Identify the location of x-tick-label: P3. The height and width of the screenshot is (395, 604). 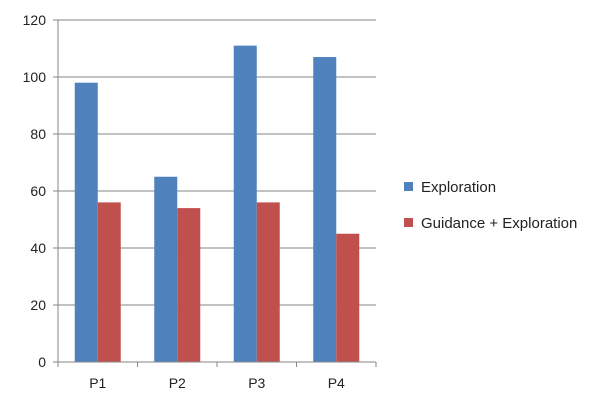
(256, 383).